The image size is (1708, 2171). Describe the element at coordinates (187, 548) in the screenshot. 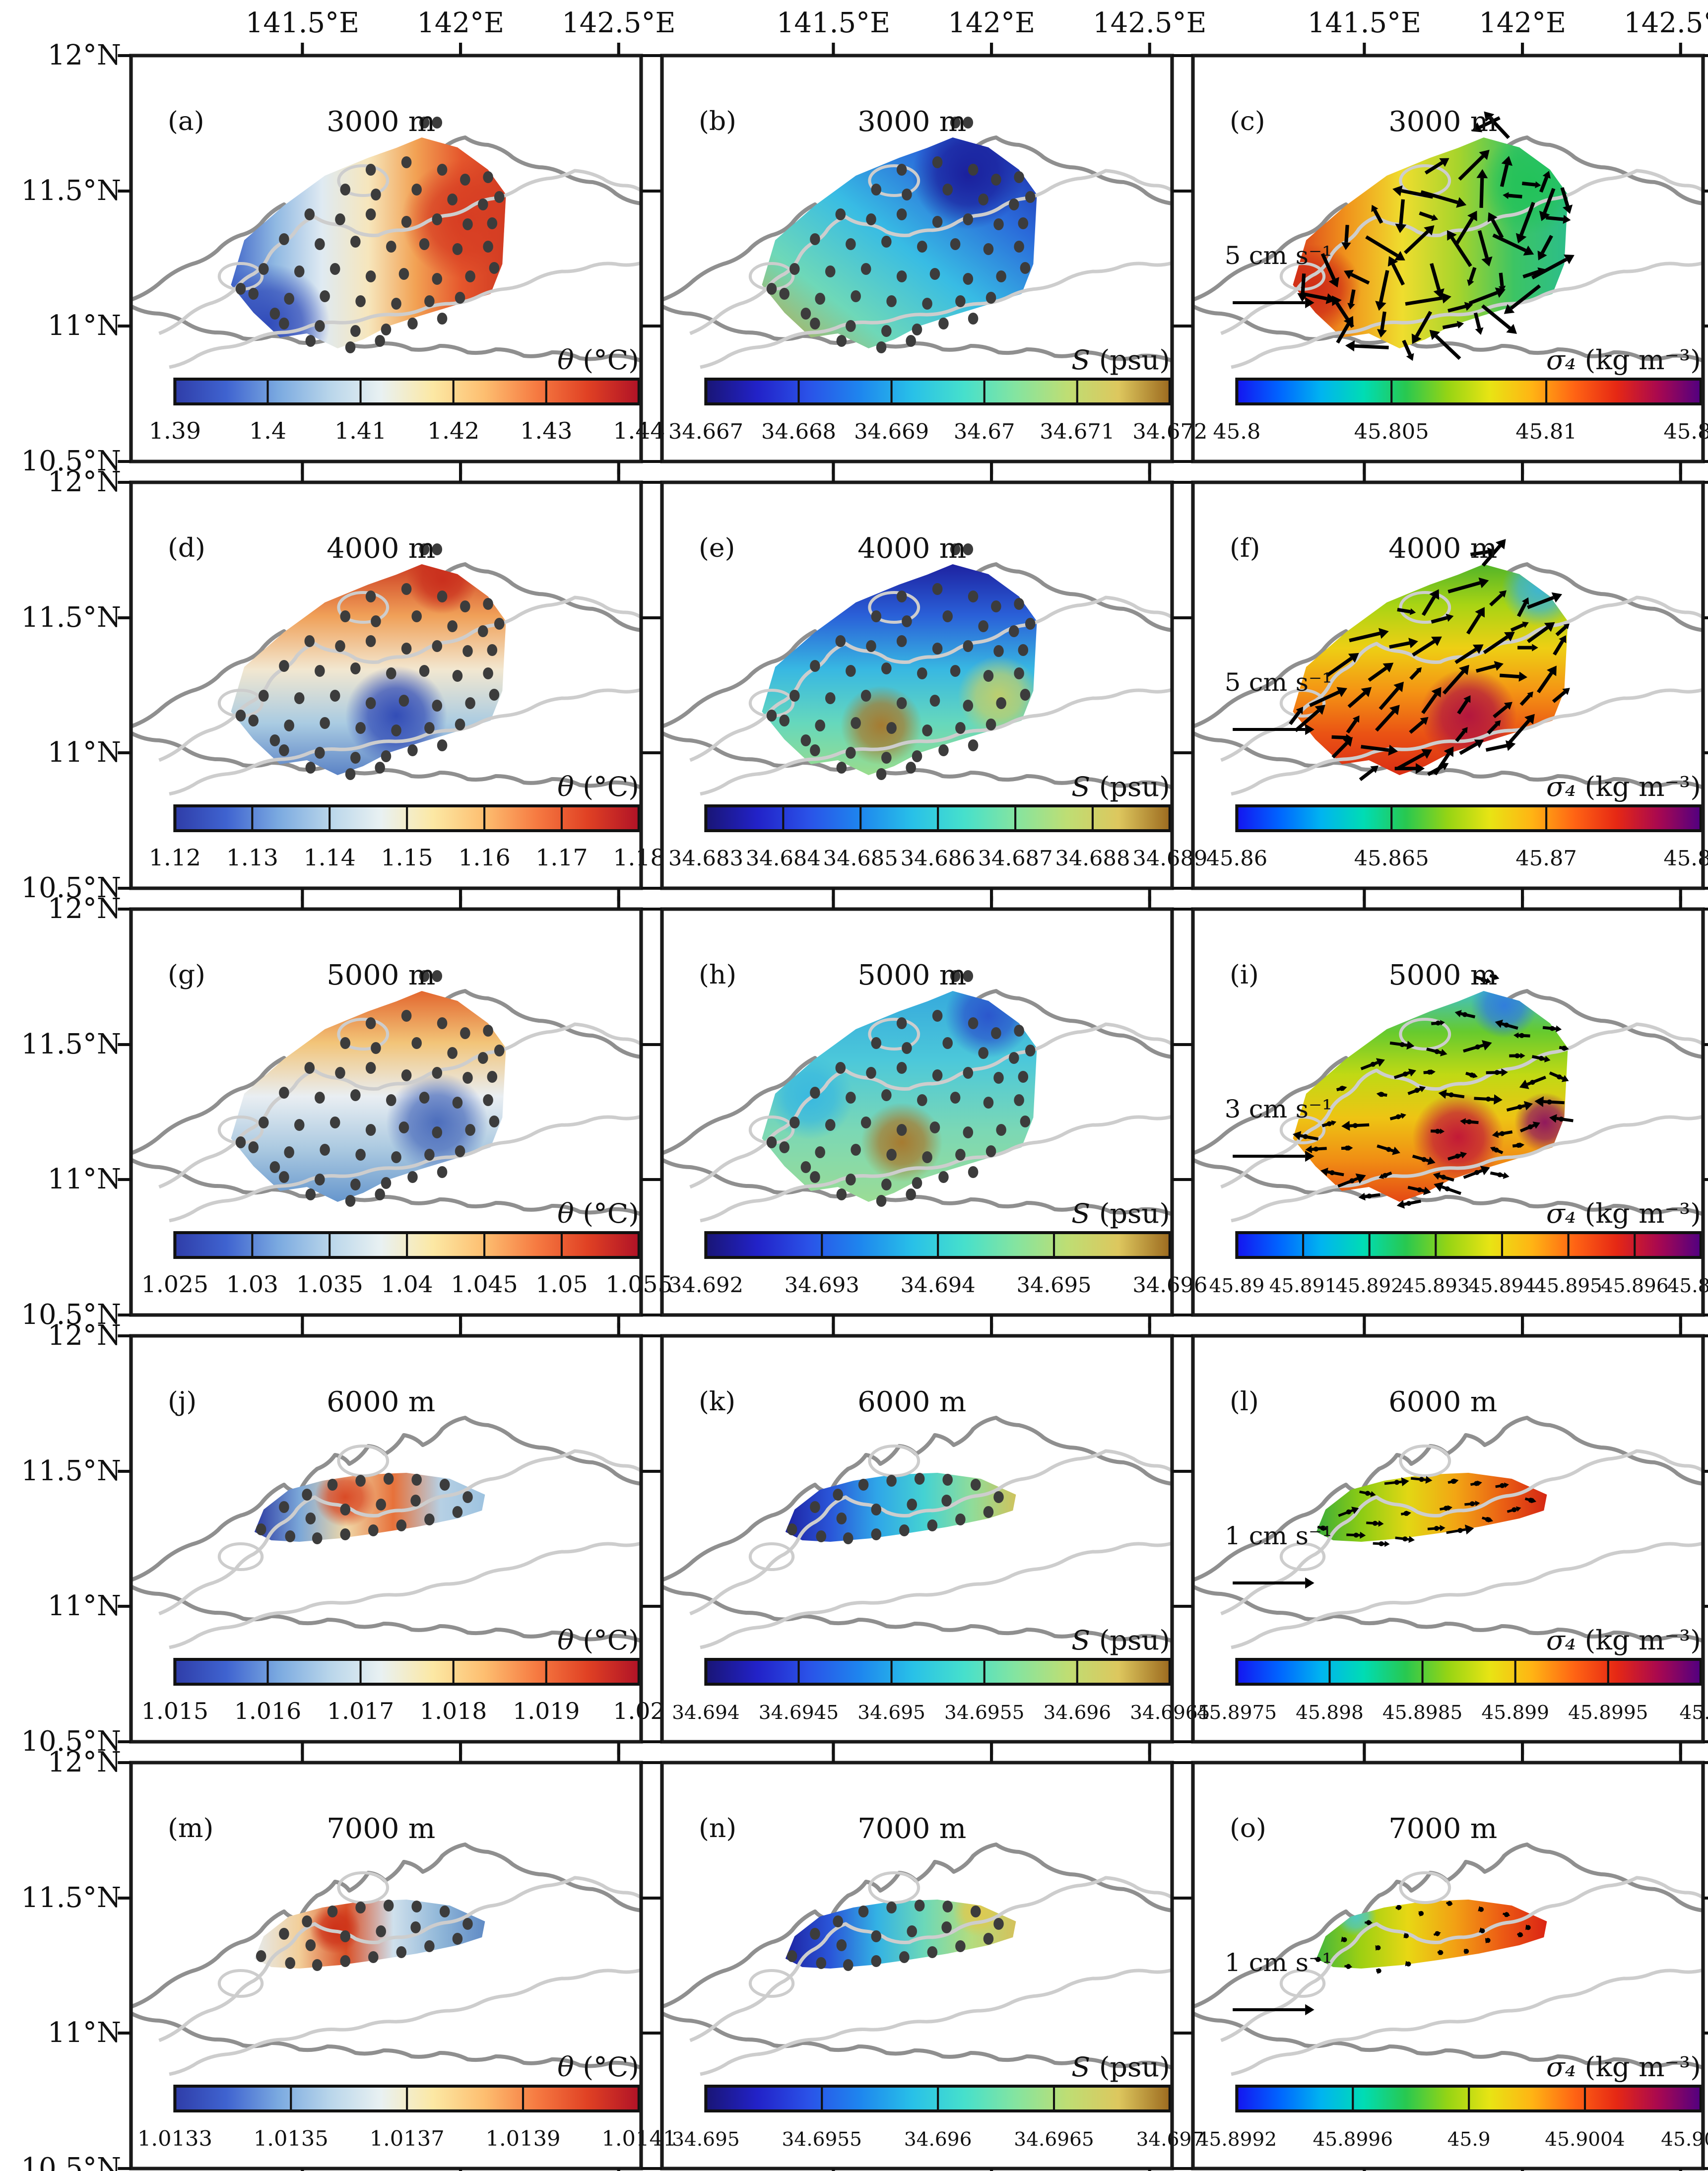

I see `panel-letter: (d)` at that location.